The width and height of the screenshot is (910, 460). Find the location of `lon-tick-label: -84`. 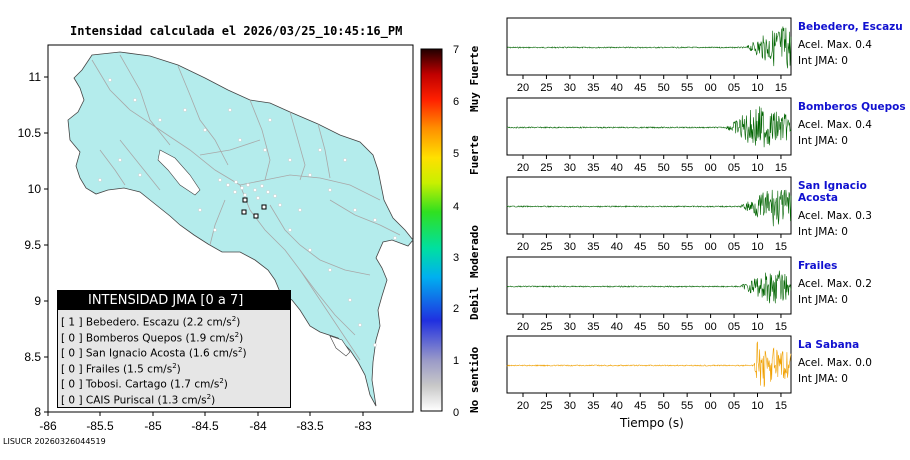

lon-tick-label: -84 is located at coordinates (258, 426).